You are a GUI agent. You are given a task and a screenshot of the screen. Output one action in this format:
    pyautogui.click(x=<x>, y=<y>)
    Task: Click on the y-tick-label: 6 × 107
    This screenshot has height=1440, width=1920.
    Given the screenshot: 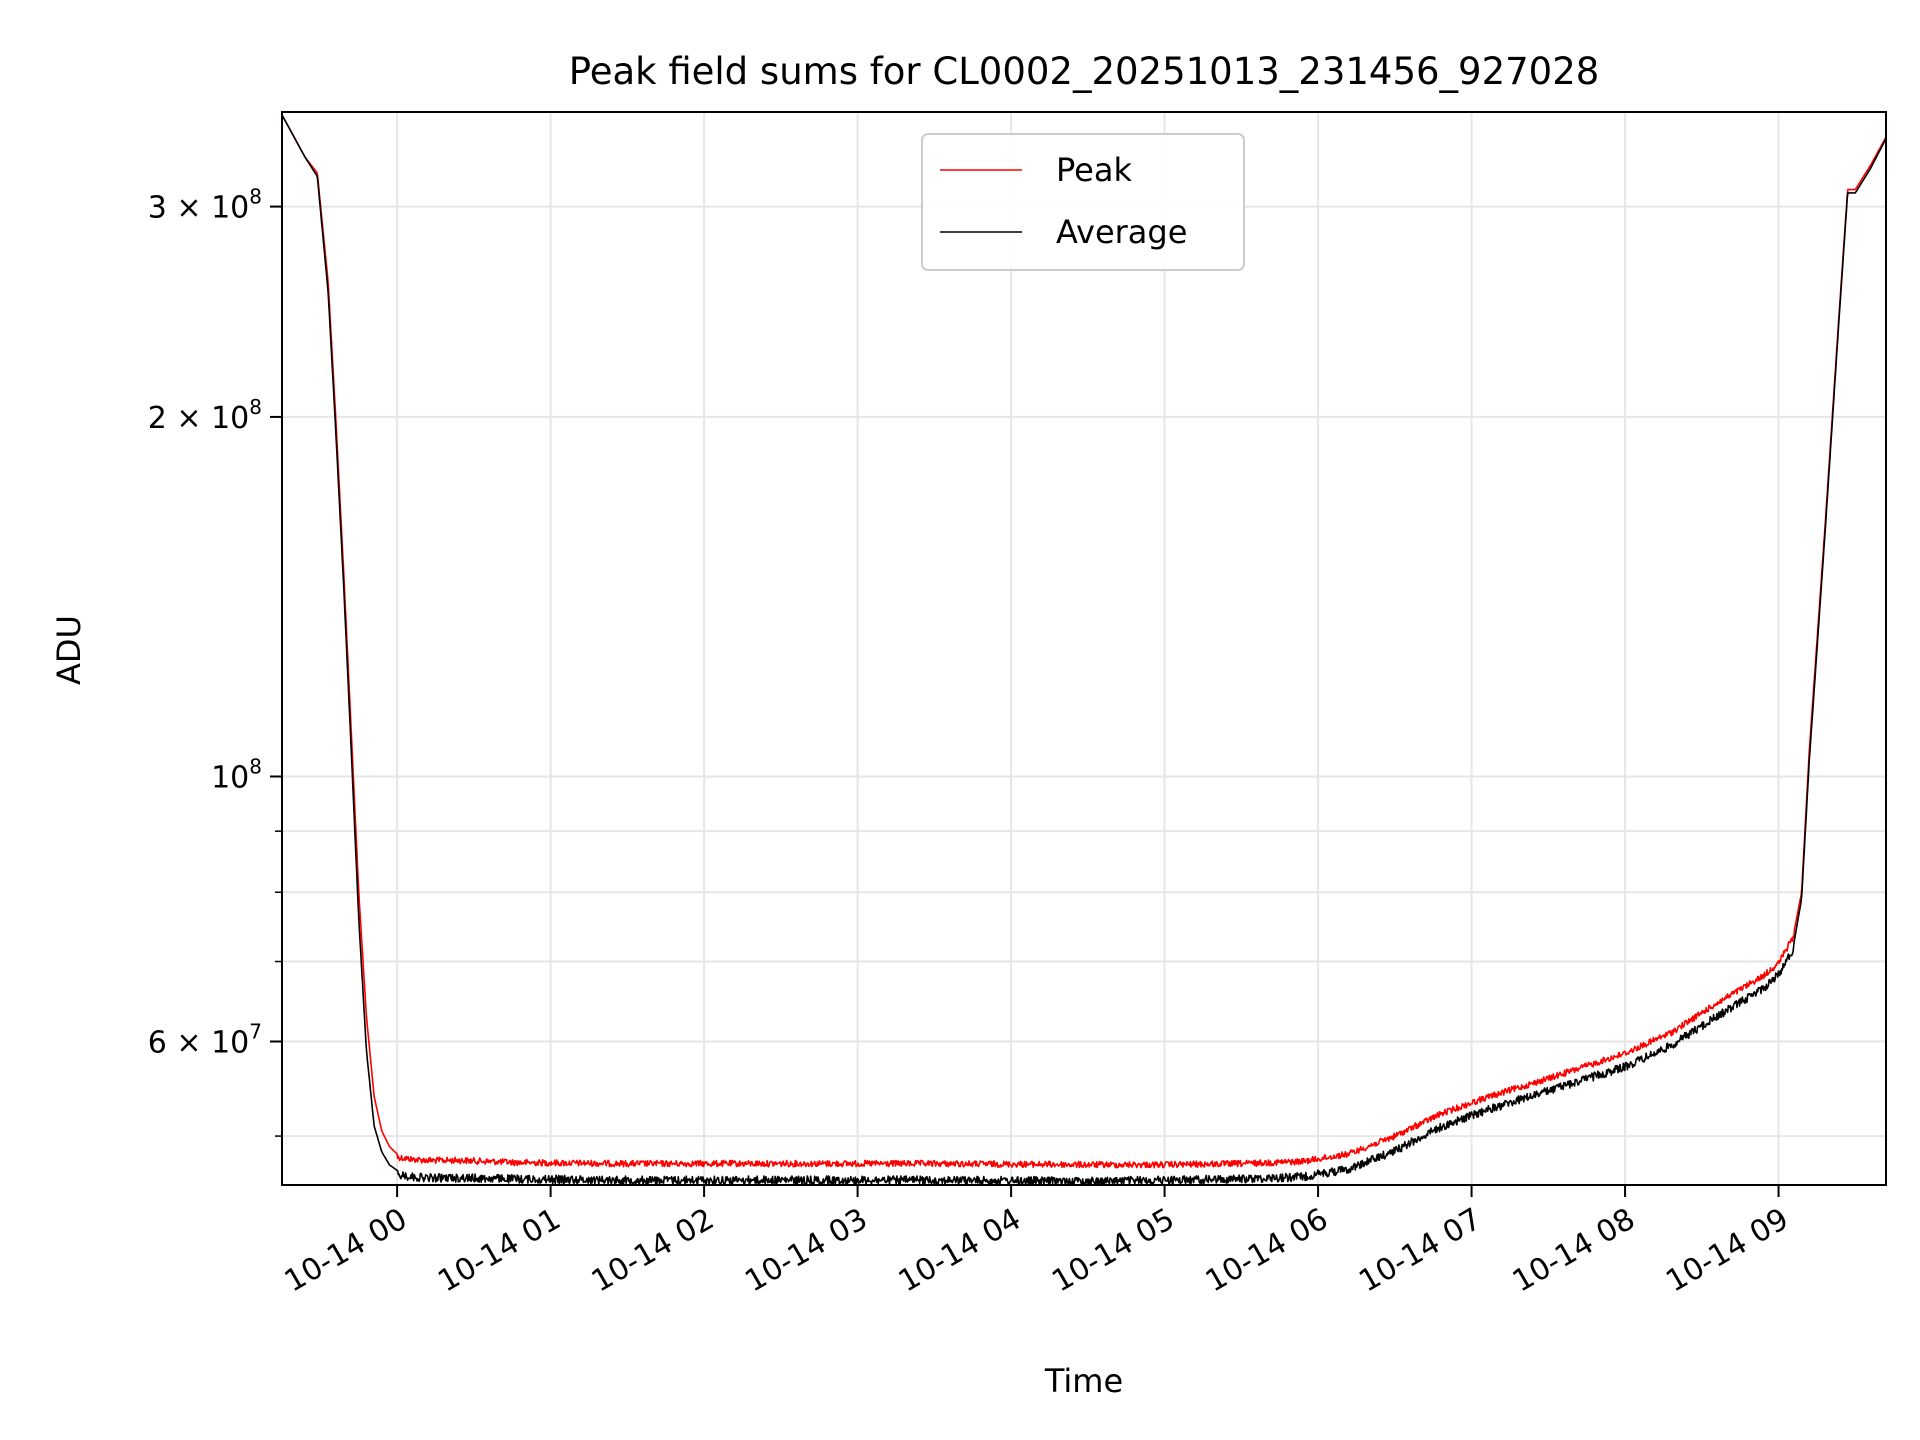 What is the action you would take?
    pyautogui.click(x=205, y=1039)
    